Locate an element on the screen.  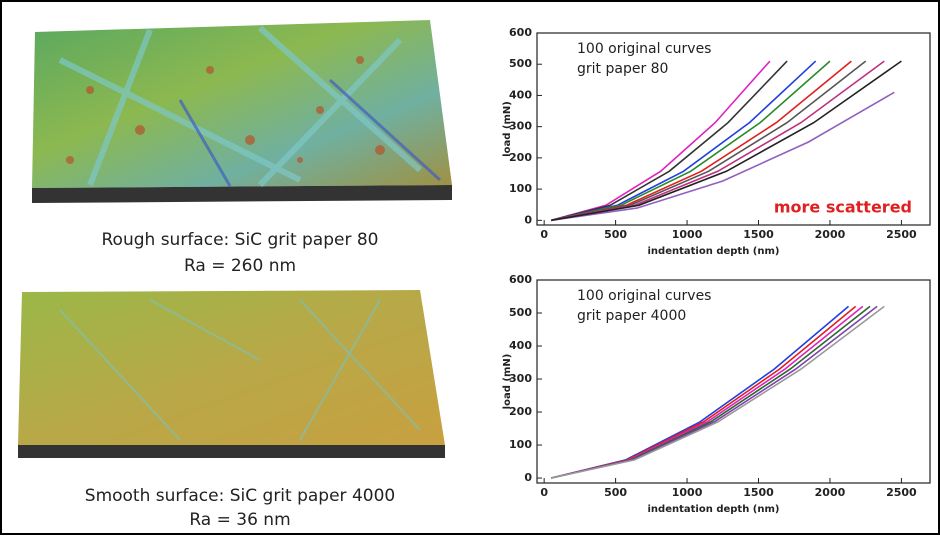
caption: Ra = 260 nm is located at coordinates (240, 266).